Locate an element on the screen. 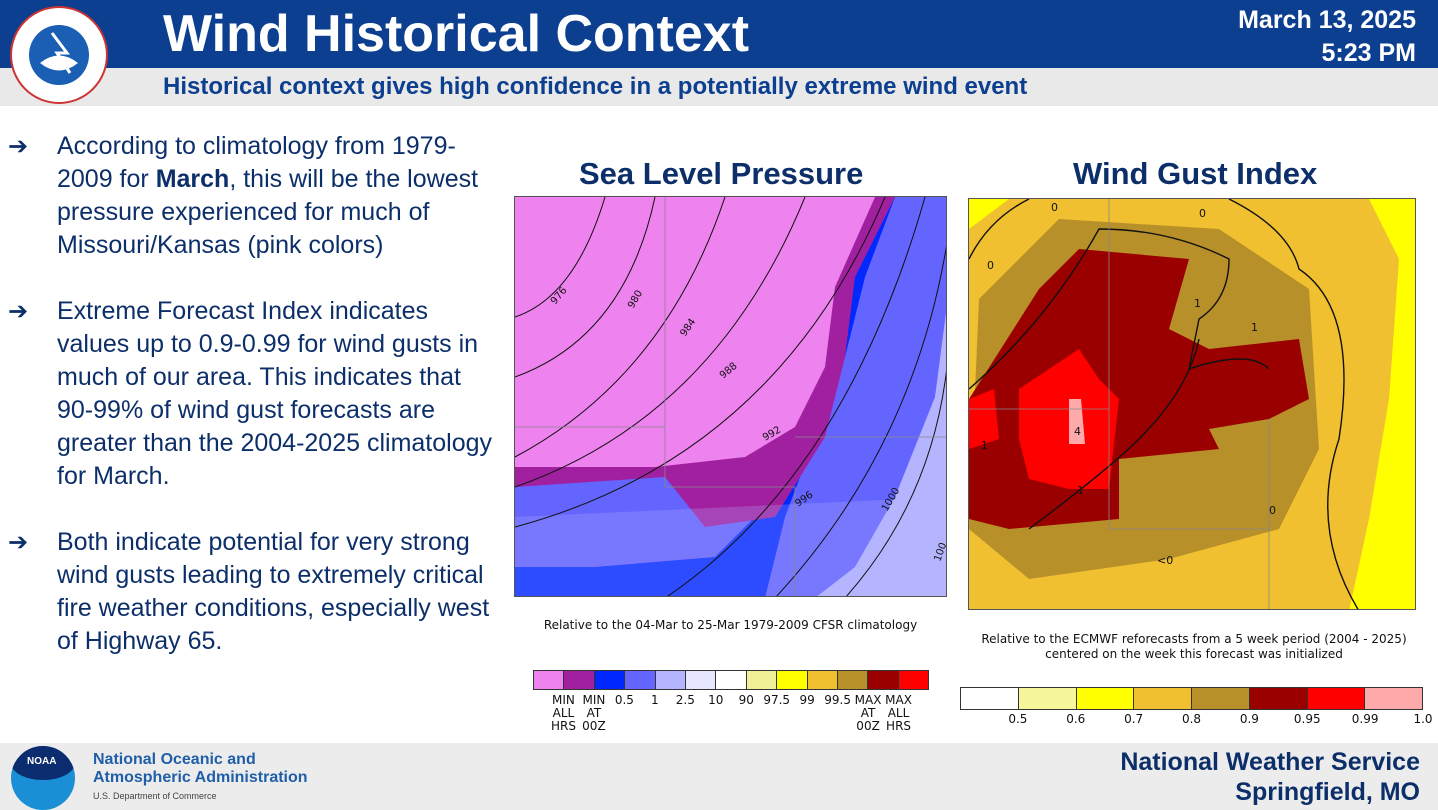  nws-logo is located at coordinates (59, 55).